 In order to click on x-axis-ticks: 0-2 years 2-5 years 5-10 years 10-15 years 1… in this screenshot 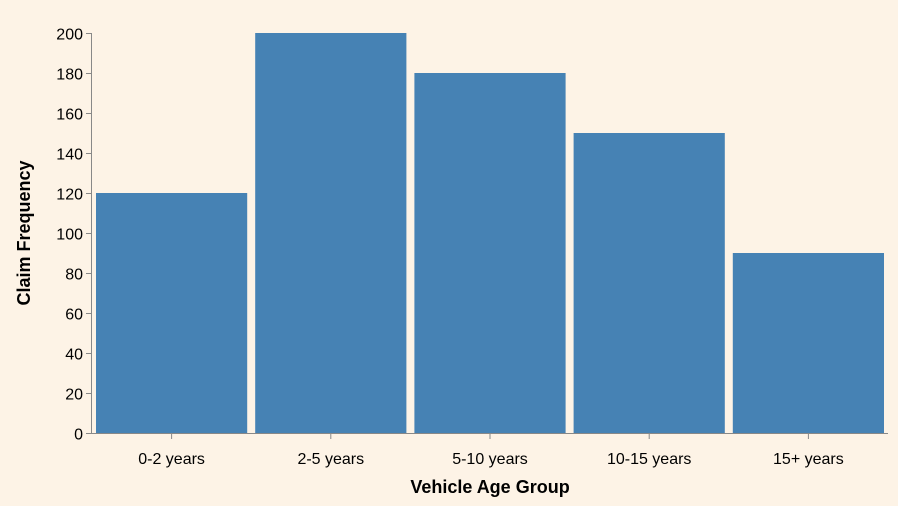, I will do `click(491, 450)`.